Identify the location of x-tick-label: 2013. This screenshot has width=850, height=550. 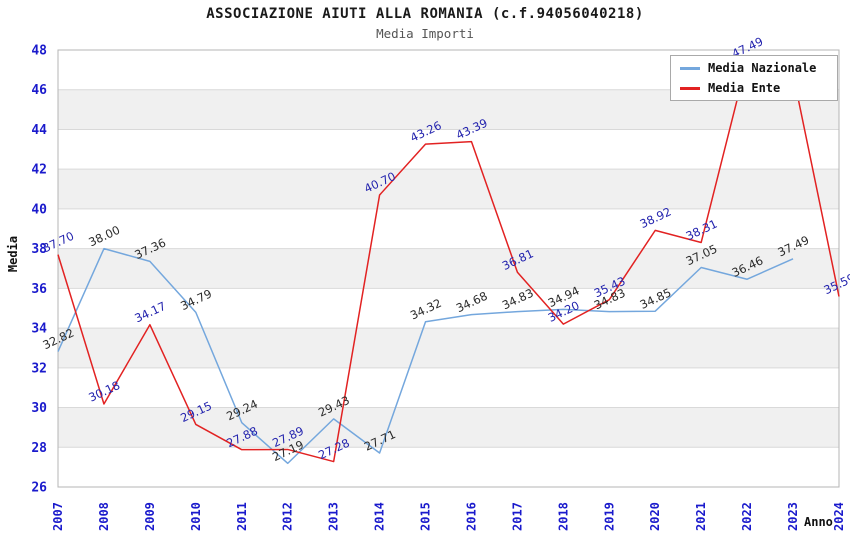
(334, 516).